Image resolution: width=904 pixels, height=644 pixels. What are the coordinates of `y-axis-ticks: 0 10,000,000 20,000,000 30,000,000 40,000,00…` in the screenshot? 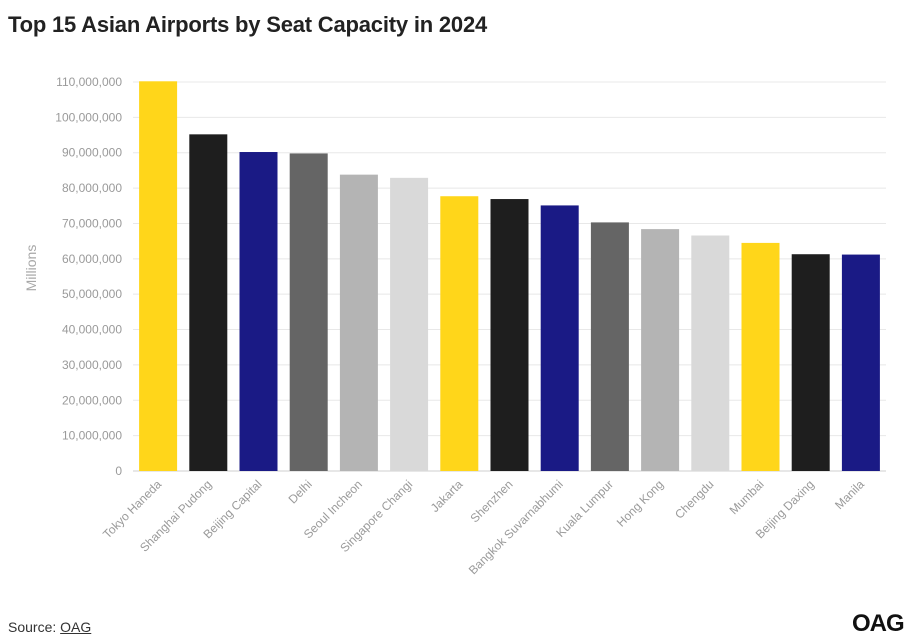 It's located at (88, 276).